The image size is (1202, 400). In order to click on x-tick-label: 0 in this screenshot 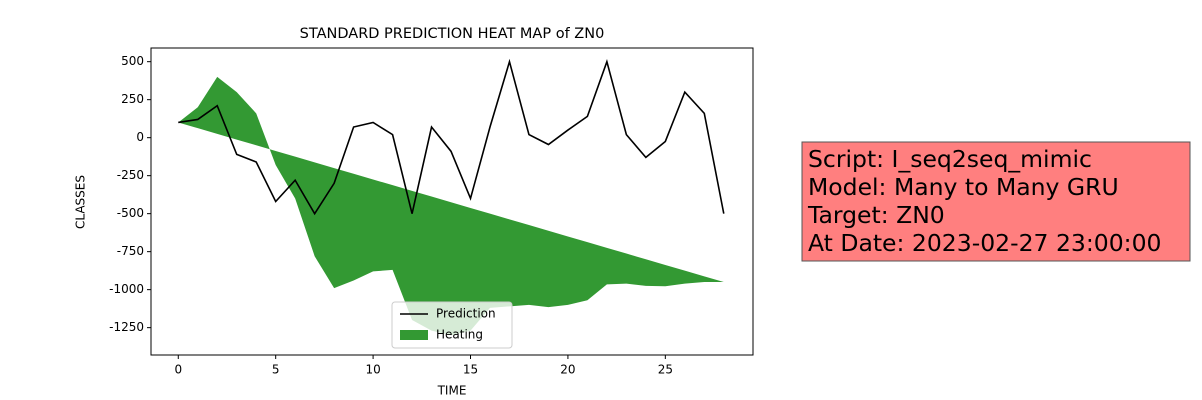, I will do `click(178, 370)`.